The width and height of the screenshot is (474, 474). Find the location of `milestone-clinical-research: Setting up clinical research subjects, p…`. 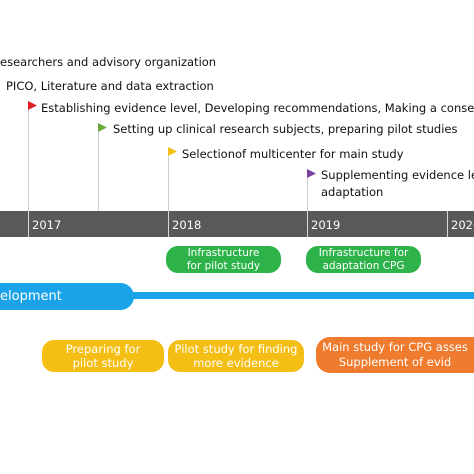

milestone-clinical-research: Setting up clinical research subjects, p… is located at coordinates (285, 129).